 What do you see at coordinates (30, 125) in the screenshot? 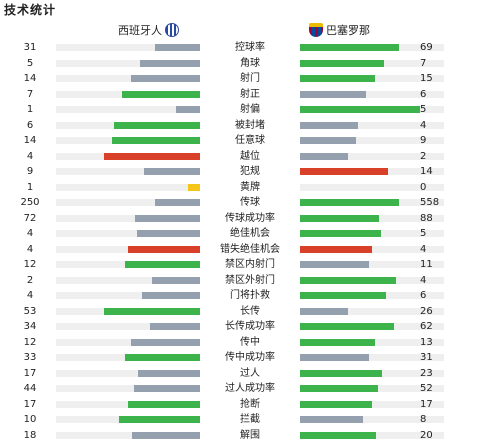
I see `home-stat-value: 6` at bounding box center [30, 125].